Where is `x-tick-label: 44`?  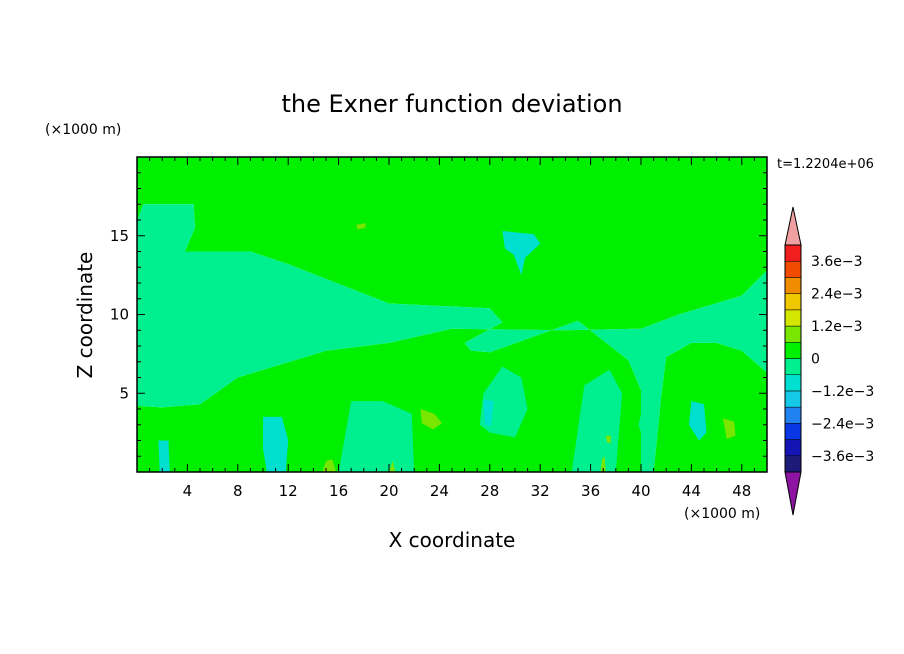
x-tick-label: 44 is located at coordinates (691, 491).